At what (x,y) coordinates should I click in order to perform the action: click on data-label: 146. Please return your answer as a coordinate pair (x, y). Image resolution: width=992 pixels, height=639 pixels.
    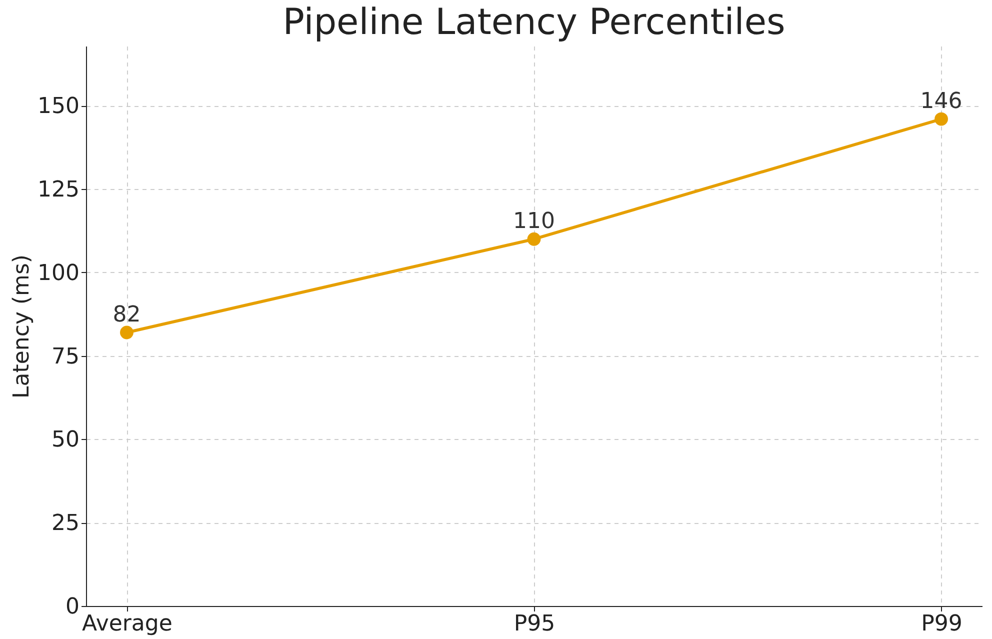
    Looking at the image, I should click on (941, 101).